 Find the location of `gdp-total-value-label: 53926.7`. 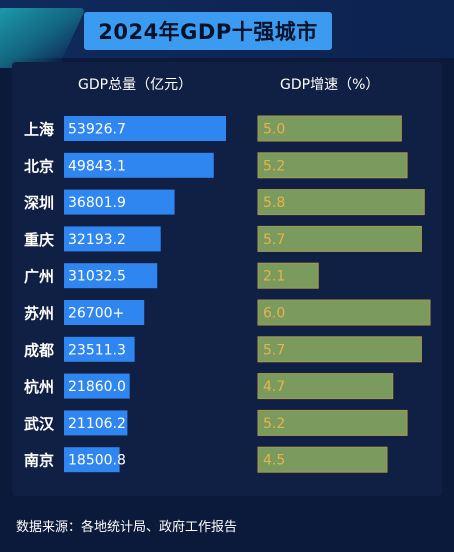

gdp-total-value-label: 53926.7 is located at coordinates (97, 130).